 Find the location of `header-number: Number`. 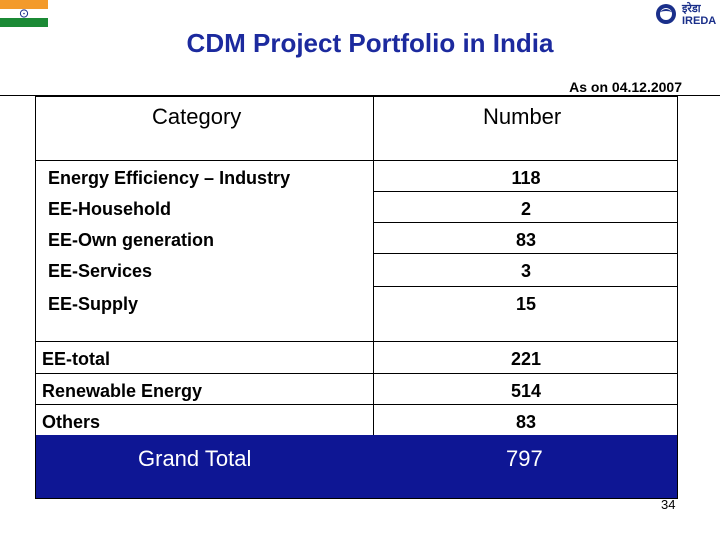

header-number: Number is located at coordinates (522, 116).